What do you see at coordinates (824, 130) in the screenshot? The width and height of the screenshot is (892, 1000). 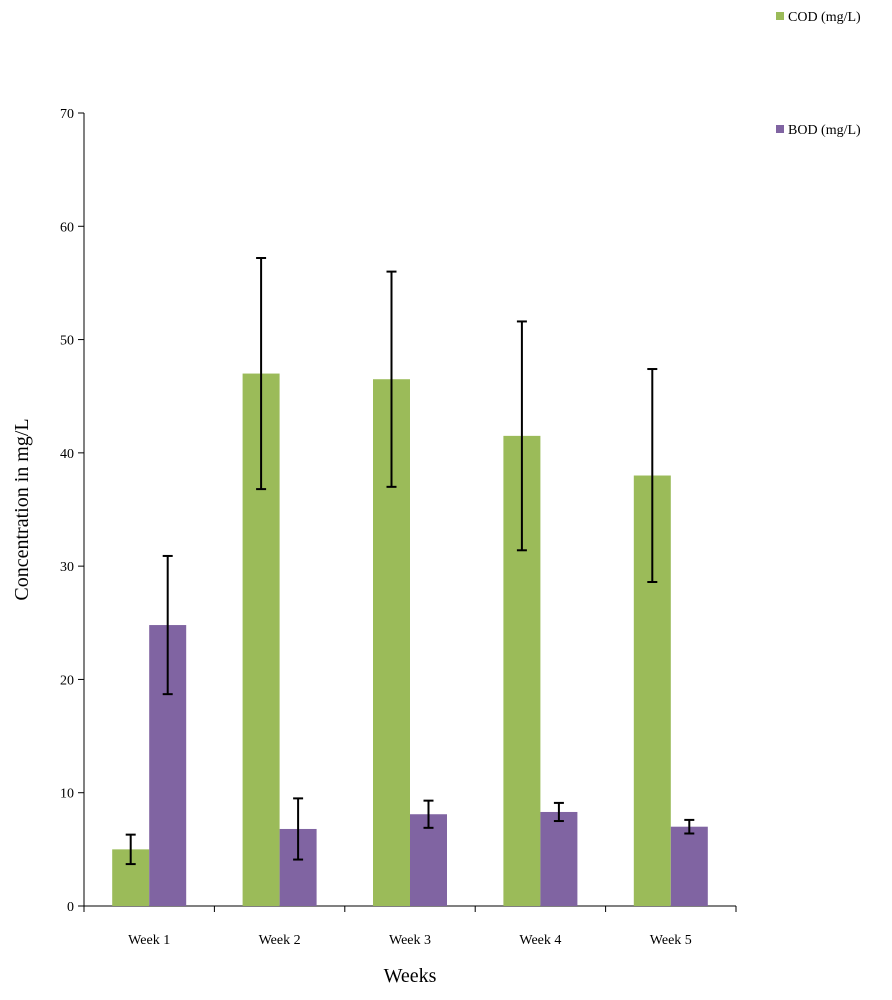 I see `legend-label-bod: BOD (mg/L)` at bounding box center [824, 130].